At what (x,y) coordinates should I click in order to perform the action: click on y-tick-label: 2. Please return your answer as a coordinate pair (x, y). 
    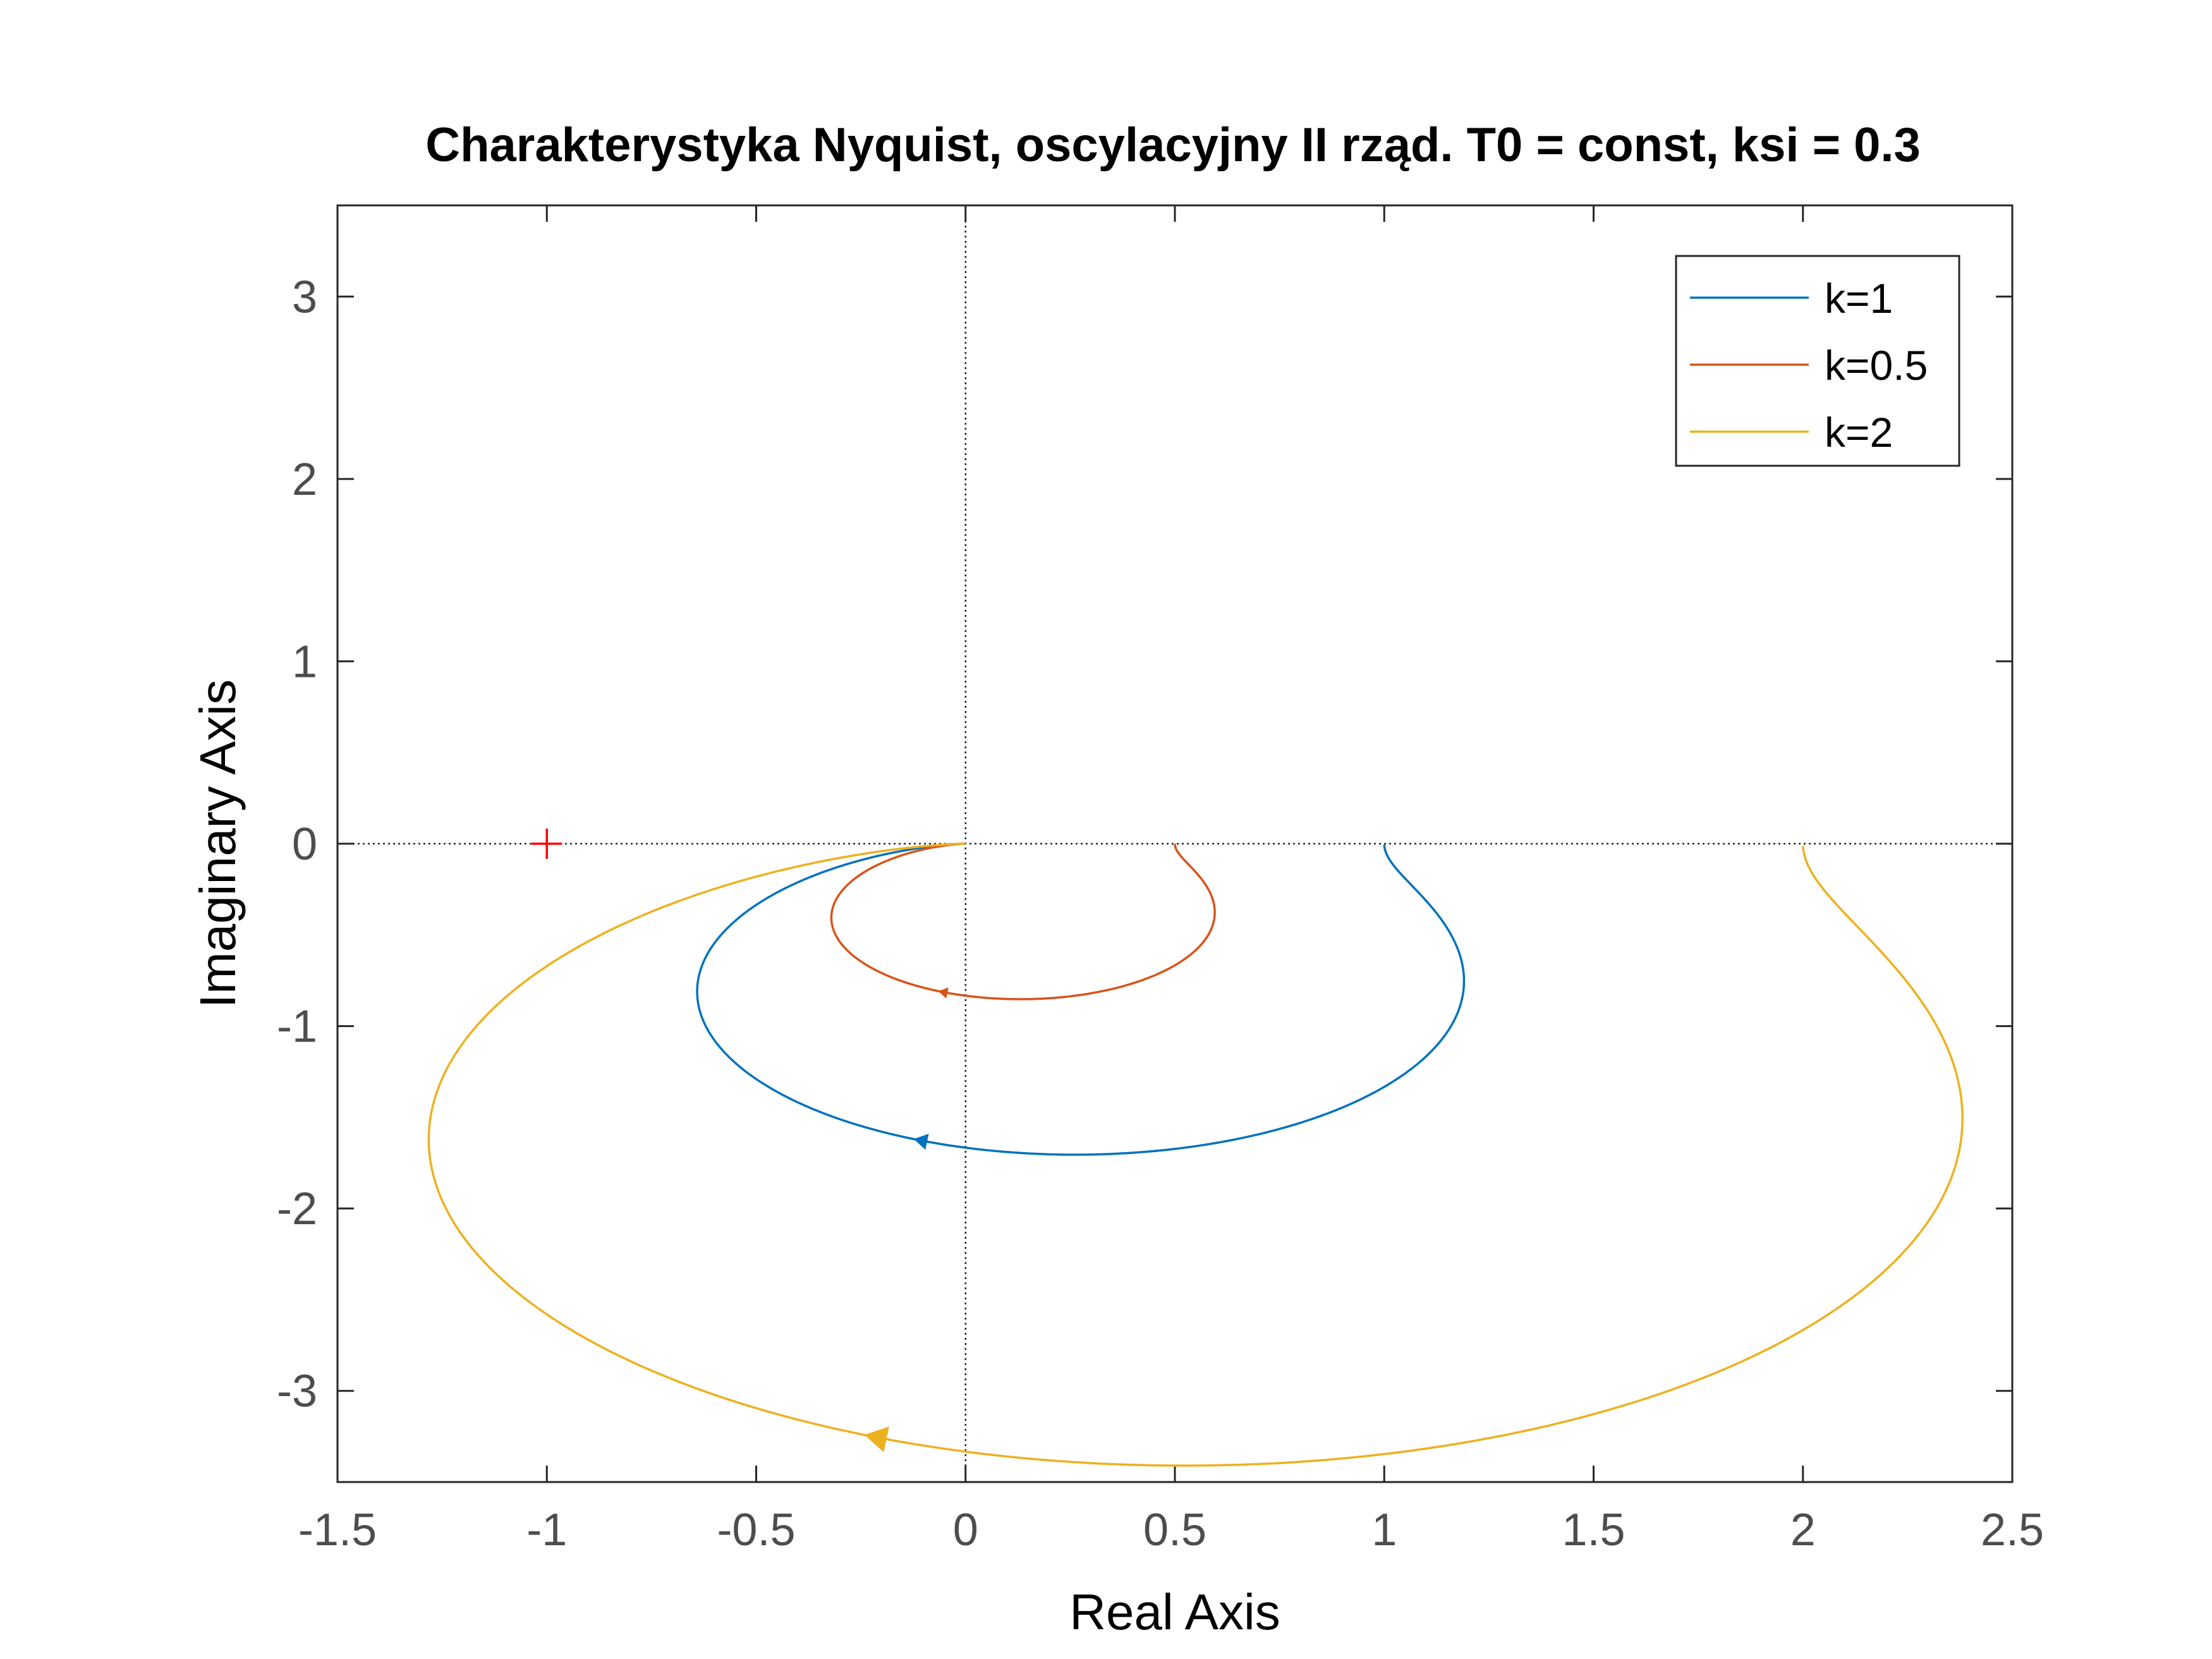
    Looking at the image, I should click on (304, 479).